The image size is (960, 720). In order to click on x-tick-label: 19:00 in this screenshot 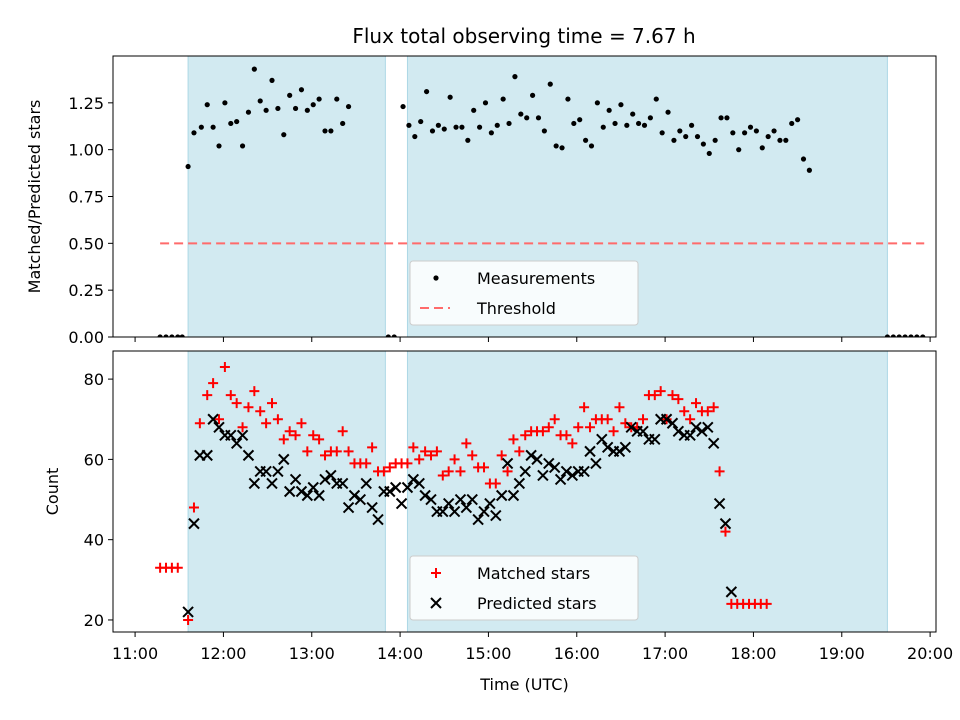, I will do `click(842, 653)`.